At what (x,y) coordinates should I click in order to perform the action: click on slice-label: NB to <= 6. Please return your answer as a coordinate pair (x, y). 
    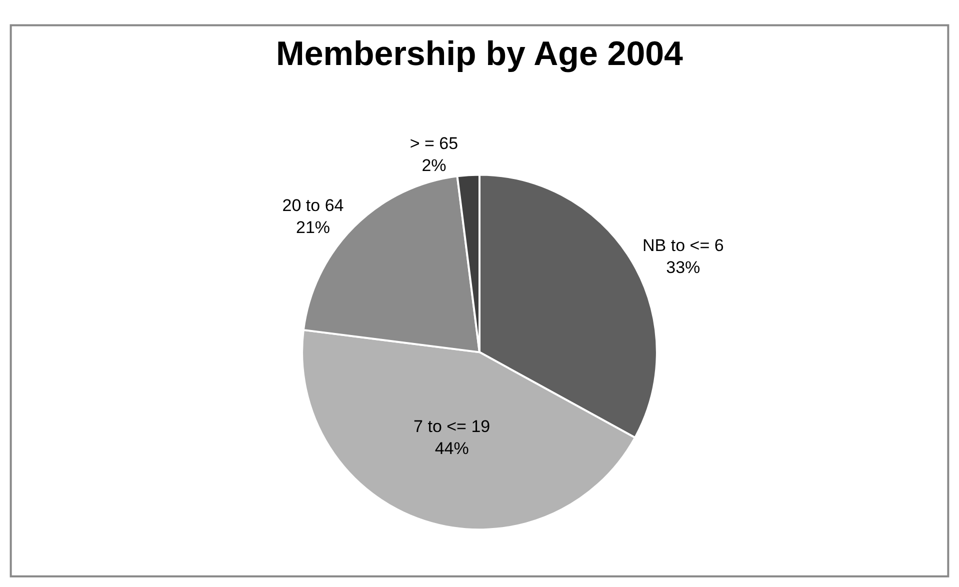
    Looking at the image, I should click on (683, 245).